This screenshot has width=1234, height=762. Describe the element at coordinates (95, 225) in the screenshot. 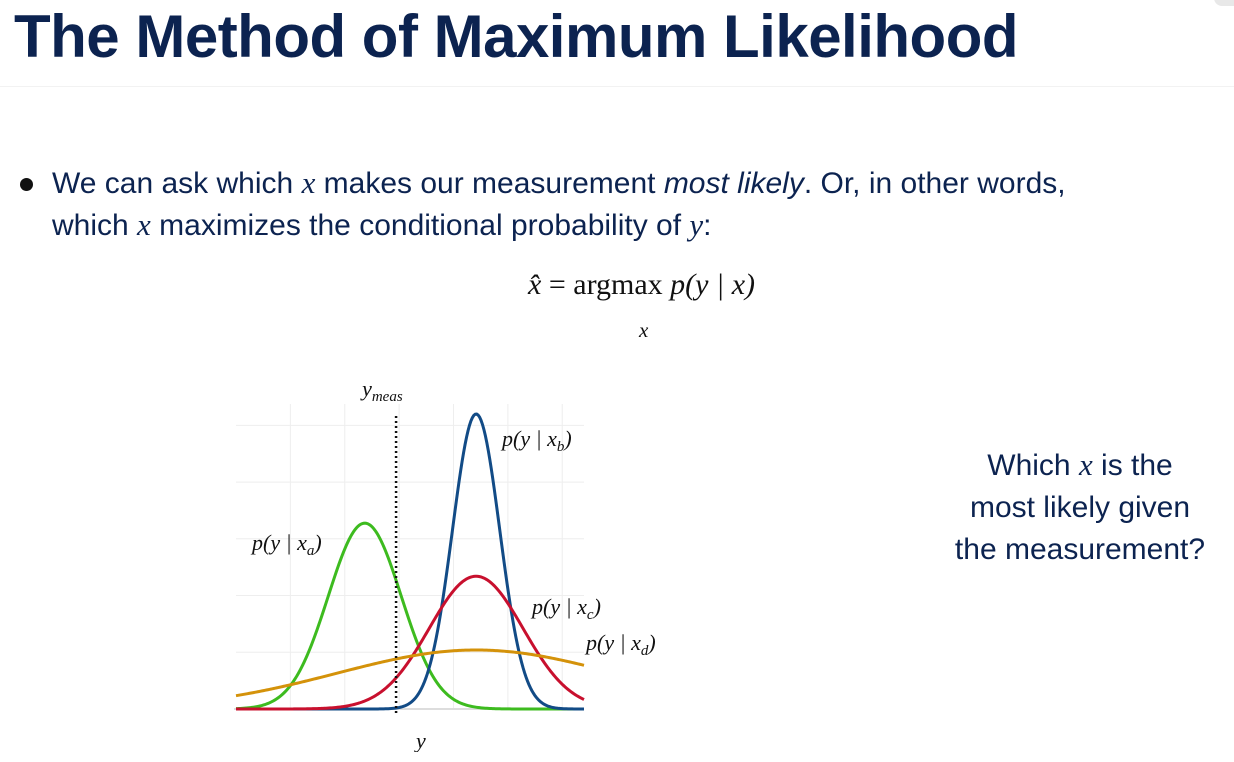

I see `bullet-text-segment: which` at that location.